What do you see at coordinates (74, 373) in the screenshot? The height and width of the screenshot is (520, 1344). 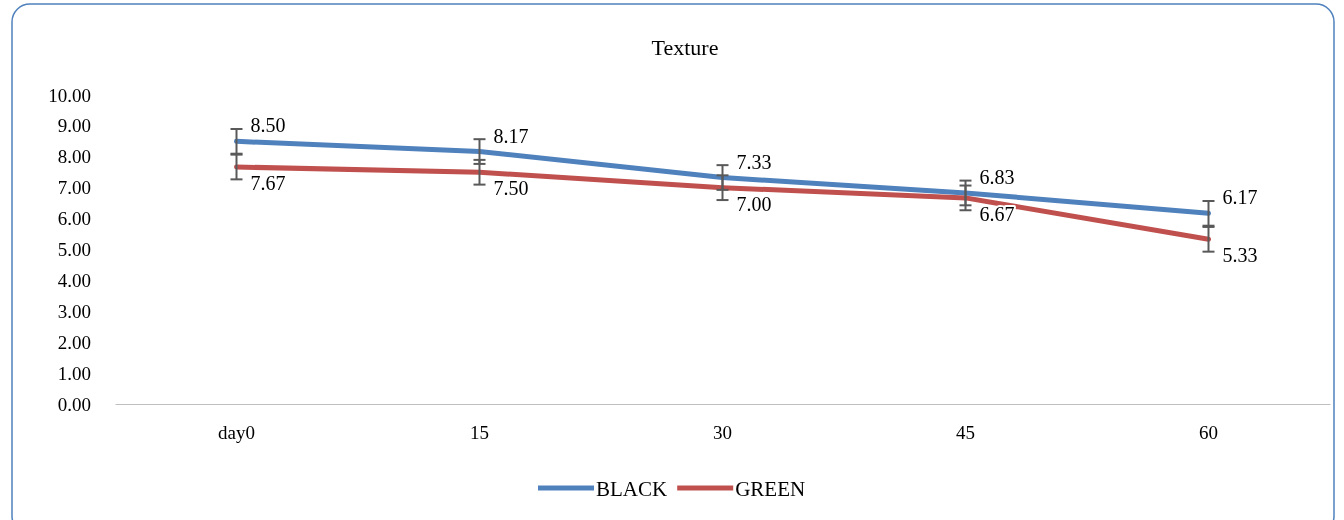 I see `y-tick-label: 1.00` at bounding box center [74, 373].